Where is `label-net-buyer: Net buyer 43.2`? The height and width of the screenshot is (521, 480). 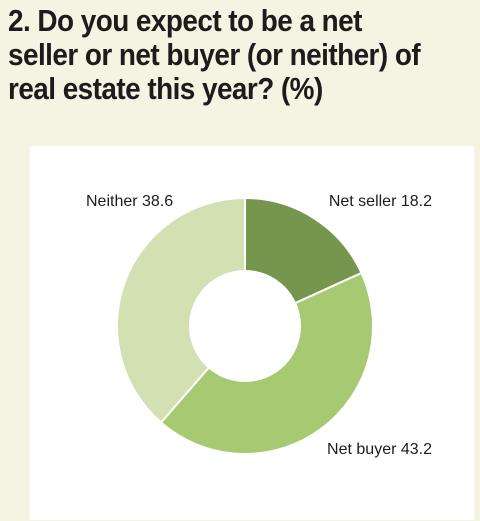 label-net-buyer: Net buyer 43.2 is located at coordinates (379, 449).